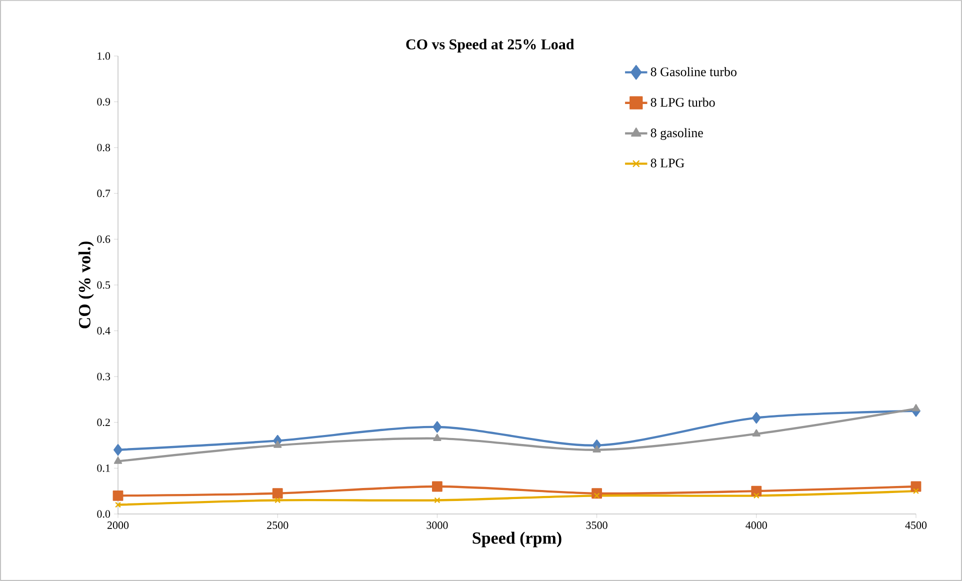  I want to click on y-tick-label: 0.9, so click(103, 102).